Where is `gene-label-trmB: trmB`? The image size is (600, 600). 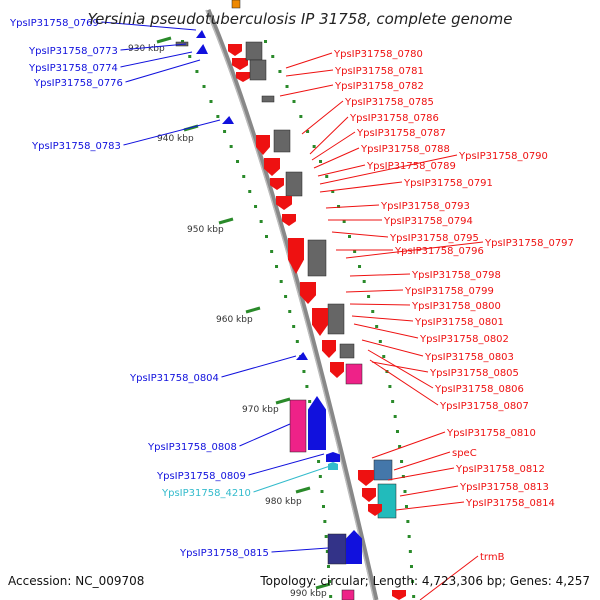 gene-label-trmB: trmB is located at coordinates (492, 557).